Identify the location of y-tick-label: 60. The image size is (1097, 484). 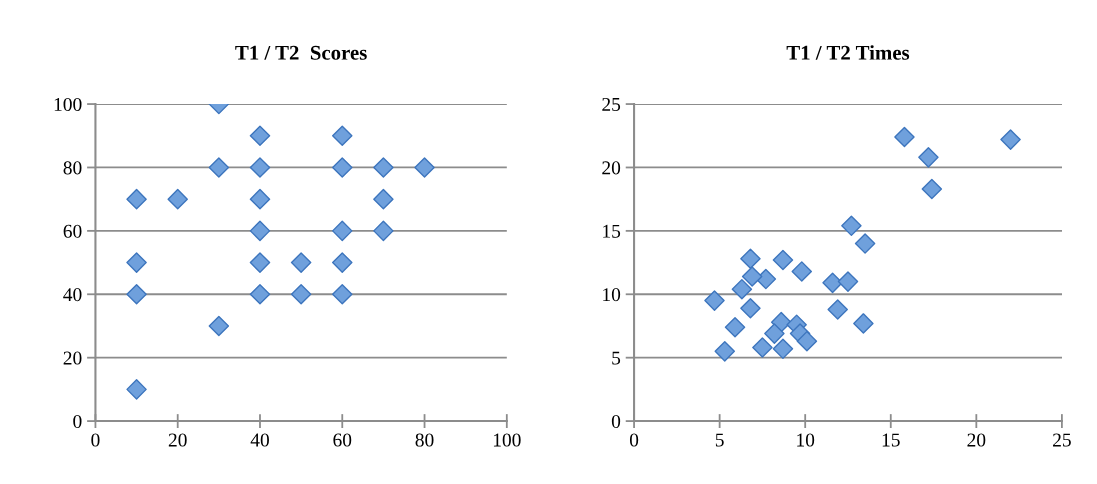
(72, 231).